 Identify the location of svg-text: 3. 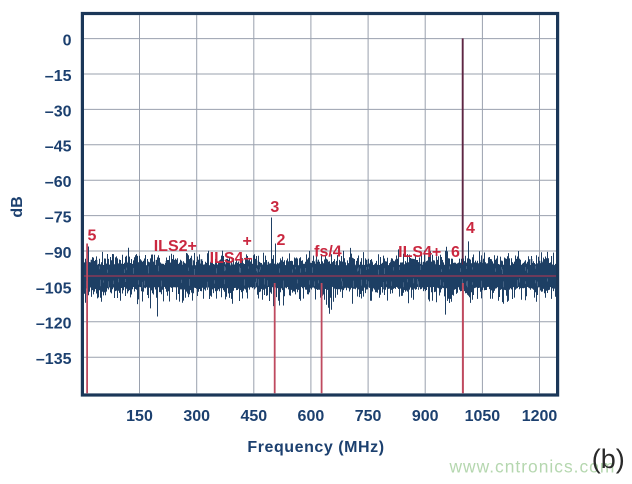
(274, 207).